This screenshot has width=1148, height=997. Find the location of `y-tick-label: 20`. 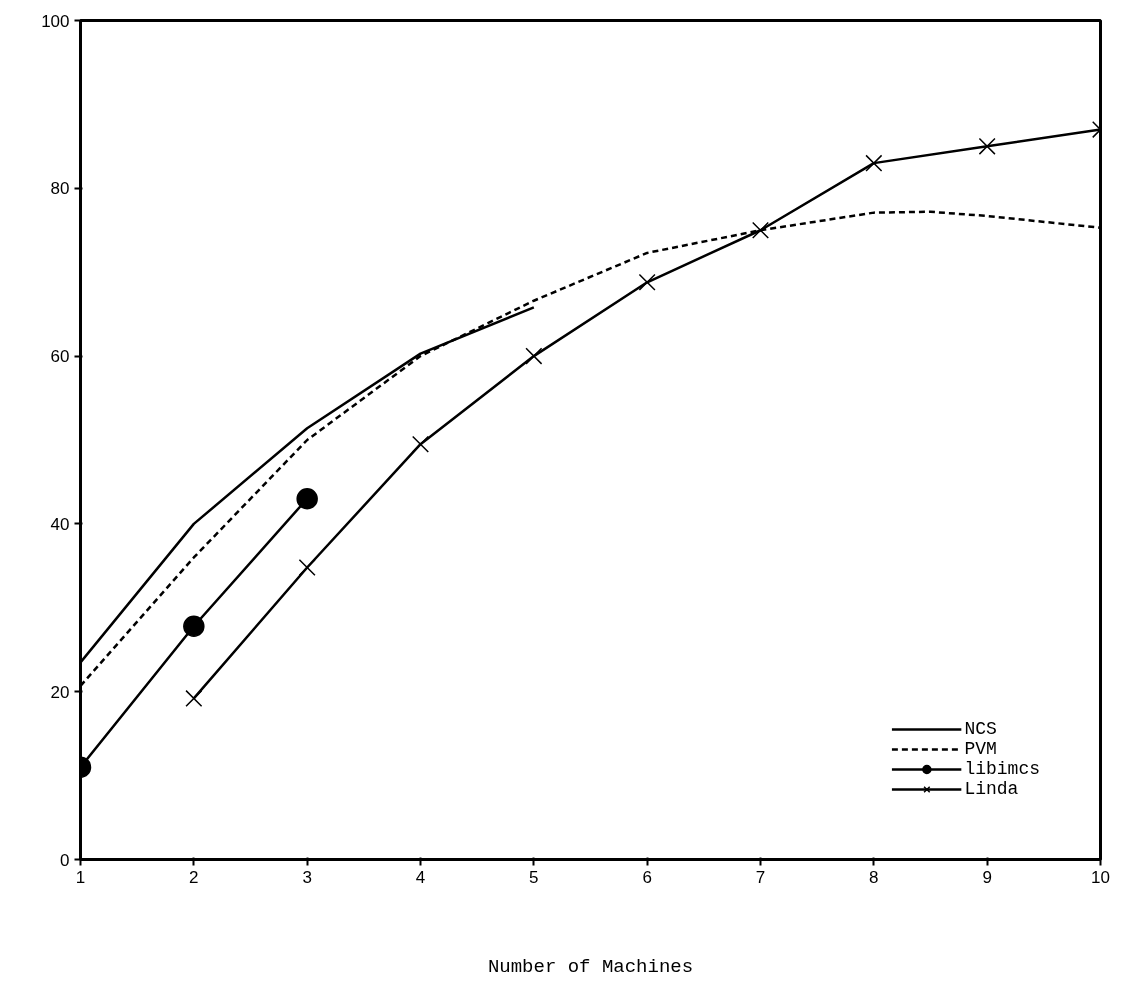

y-tick-label: 20 is located at coordinates (60, 692).